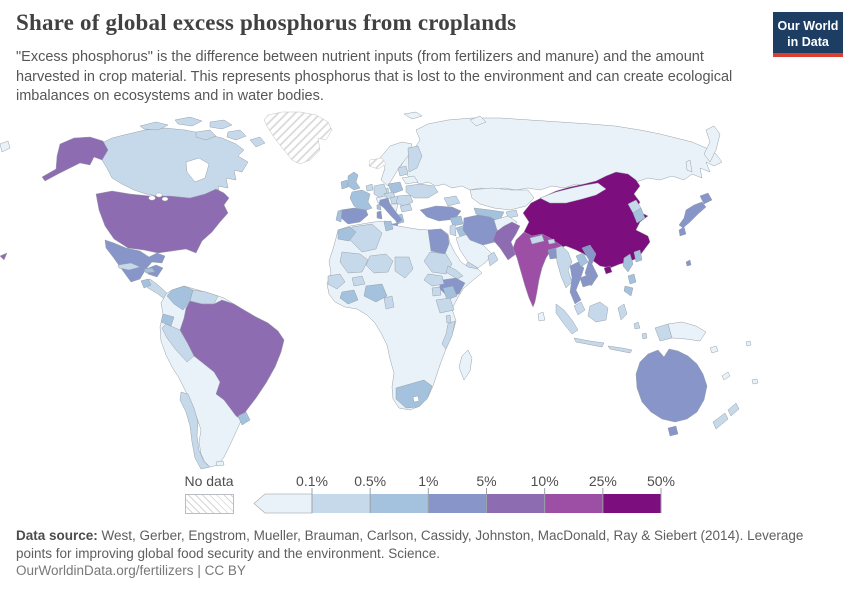 Image resolution: width=850 pixels, height=600 pixels. I want to click on country-nigeria, so click(375, 293).